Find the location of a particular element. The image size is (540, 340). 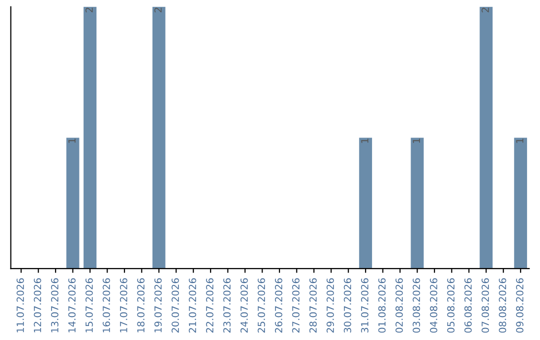

x-tick-label: 12.07.2026 is located at coordinates (38, 305).